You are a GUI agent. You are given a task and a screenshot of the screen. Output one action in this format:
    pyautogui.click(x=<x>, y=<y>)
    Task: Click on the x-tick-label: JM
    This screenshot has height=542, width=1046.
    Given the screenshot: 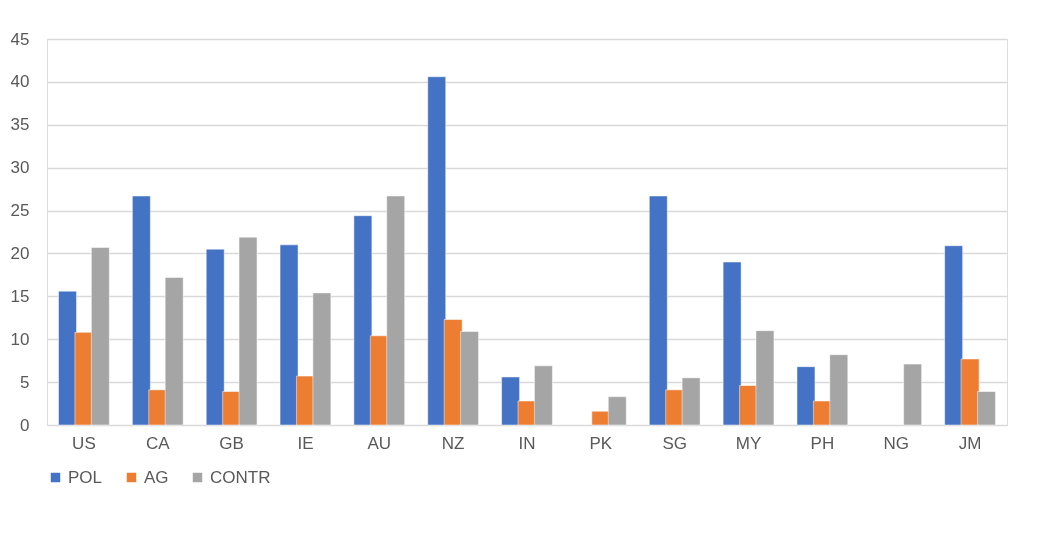 What is the action you would take?
    pyautogui.click(x=970, y=443)
    